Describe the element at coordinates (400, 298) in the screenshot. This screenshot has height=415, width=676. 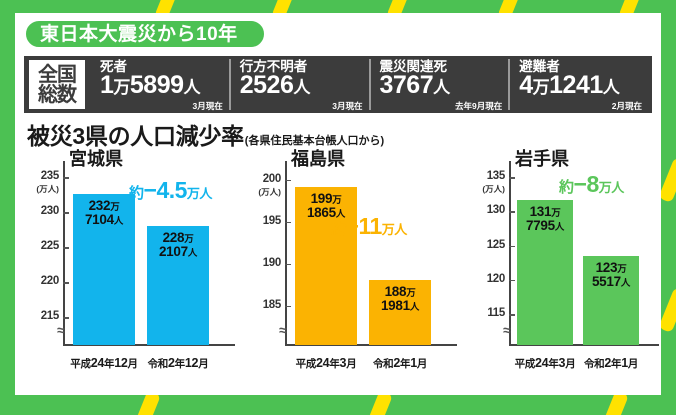
I see `bar-value-label: 188万 1981人` at that location.